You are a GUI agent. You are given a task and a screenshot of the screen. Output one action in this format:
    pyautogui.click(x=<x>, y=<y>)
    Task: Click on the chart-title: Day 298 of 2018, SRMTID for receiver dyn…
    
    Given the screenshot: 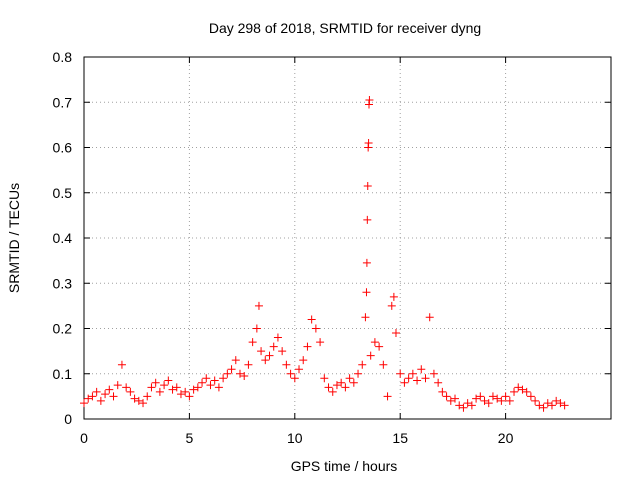 What is the action you would take?
    pyautogui.click(x=345, y=28)
    